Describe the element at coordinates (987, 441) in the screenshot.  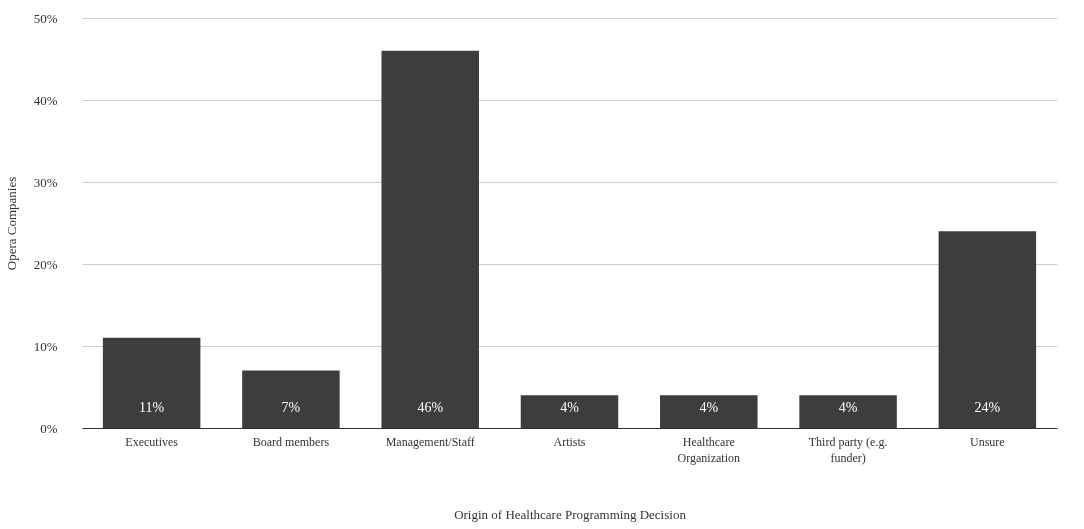
I see `x-tick-label: Unsure` at that location.